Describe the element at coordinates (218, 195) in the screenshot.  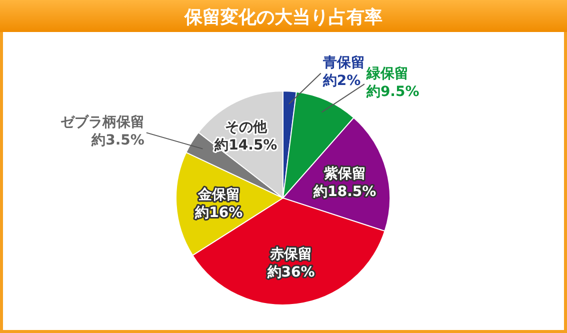
I see `slice-label: 金保留` at that location.